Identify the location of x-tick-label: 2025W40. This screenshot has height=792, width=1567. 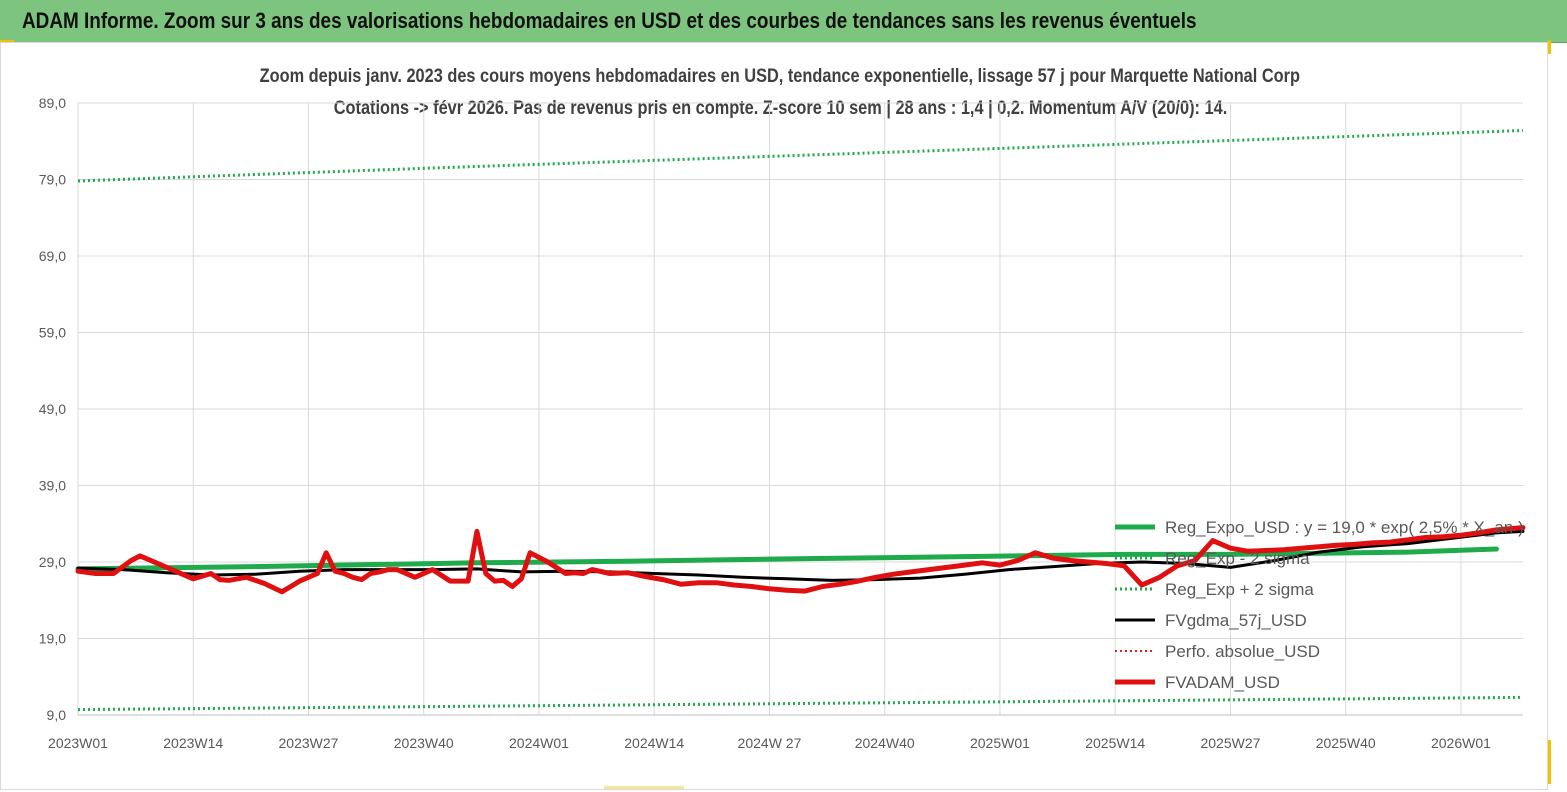
(1346, 743).